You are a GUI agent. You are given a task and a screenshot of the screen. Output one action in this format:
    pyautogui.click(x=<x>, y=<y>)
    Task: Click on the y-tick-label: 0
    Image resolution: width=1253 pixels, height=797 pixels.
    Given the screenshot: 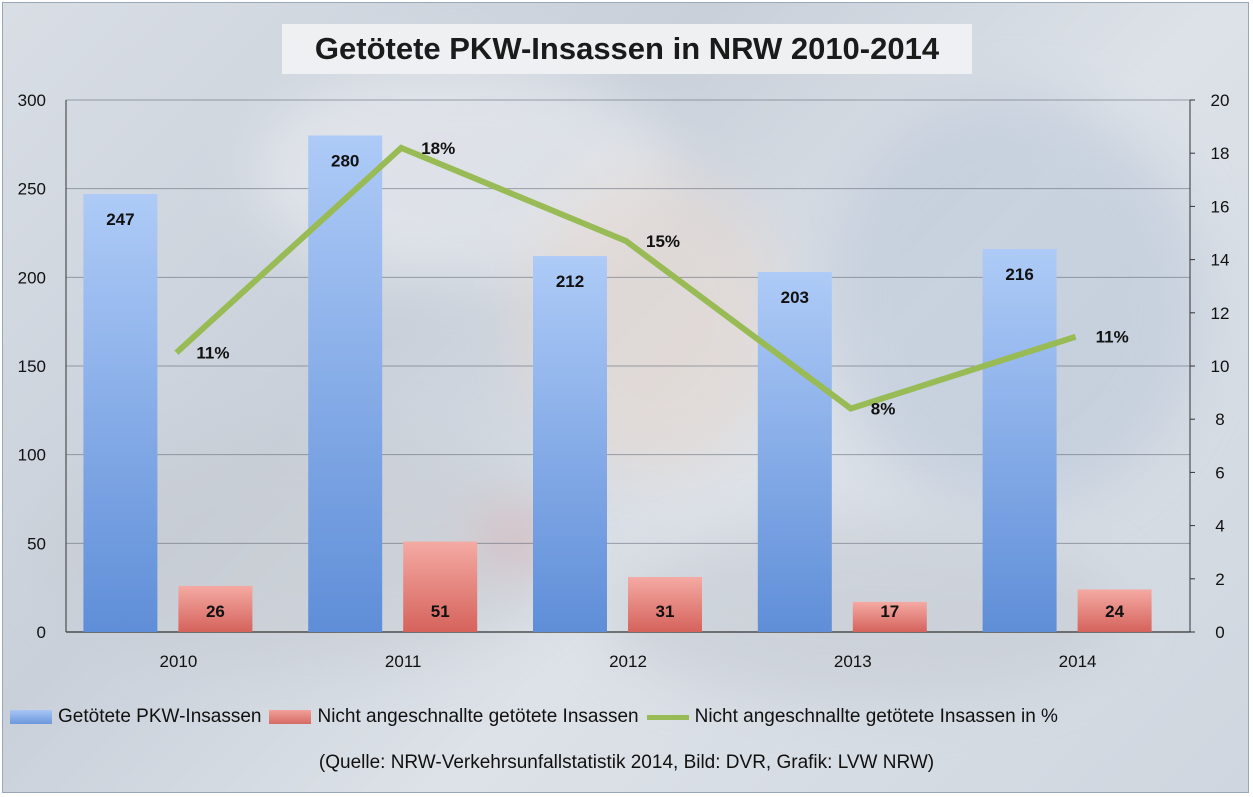 What is the action you would take?
    pyautogui.click(x=41, y=632)
    